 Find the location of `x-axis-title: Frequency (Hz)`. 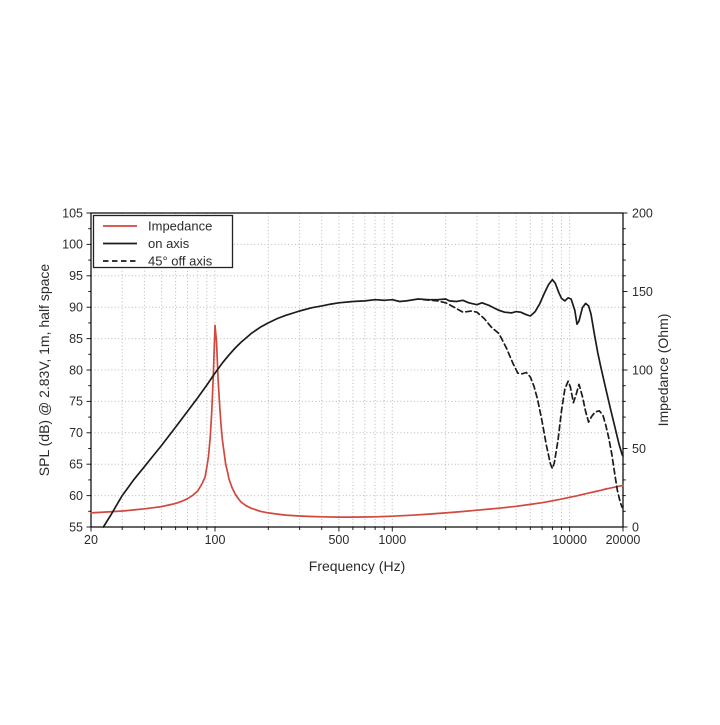

x-axis-title: Frequency (Hz) is located at coordinates (357, 566).